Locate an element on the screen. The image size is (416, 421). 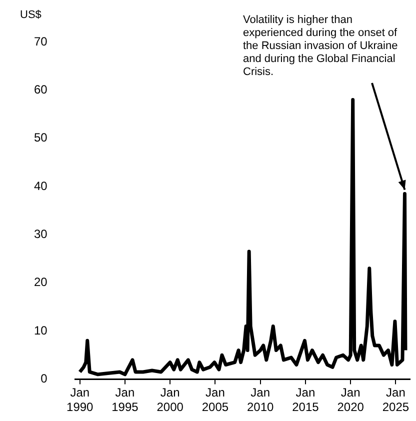
y-tick-label: 50 is located at coordinates (41, 137).